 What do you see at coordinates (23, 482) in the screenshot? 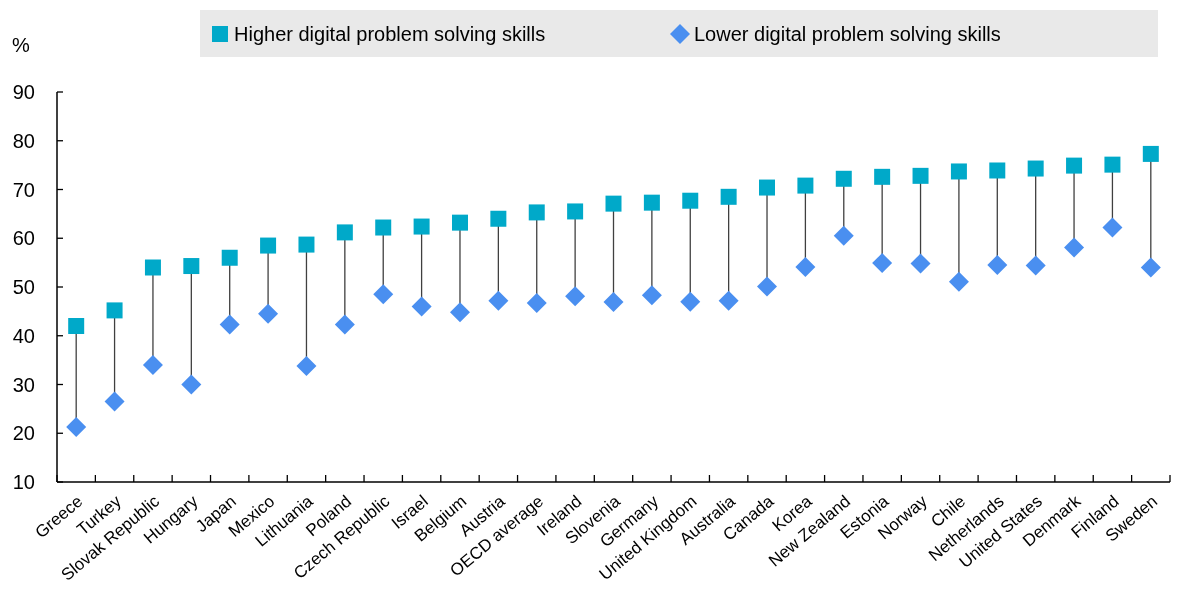
I see `y-tick-label: 10` at bounding box center [23, 482].